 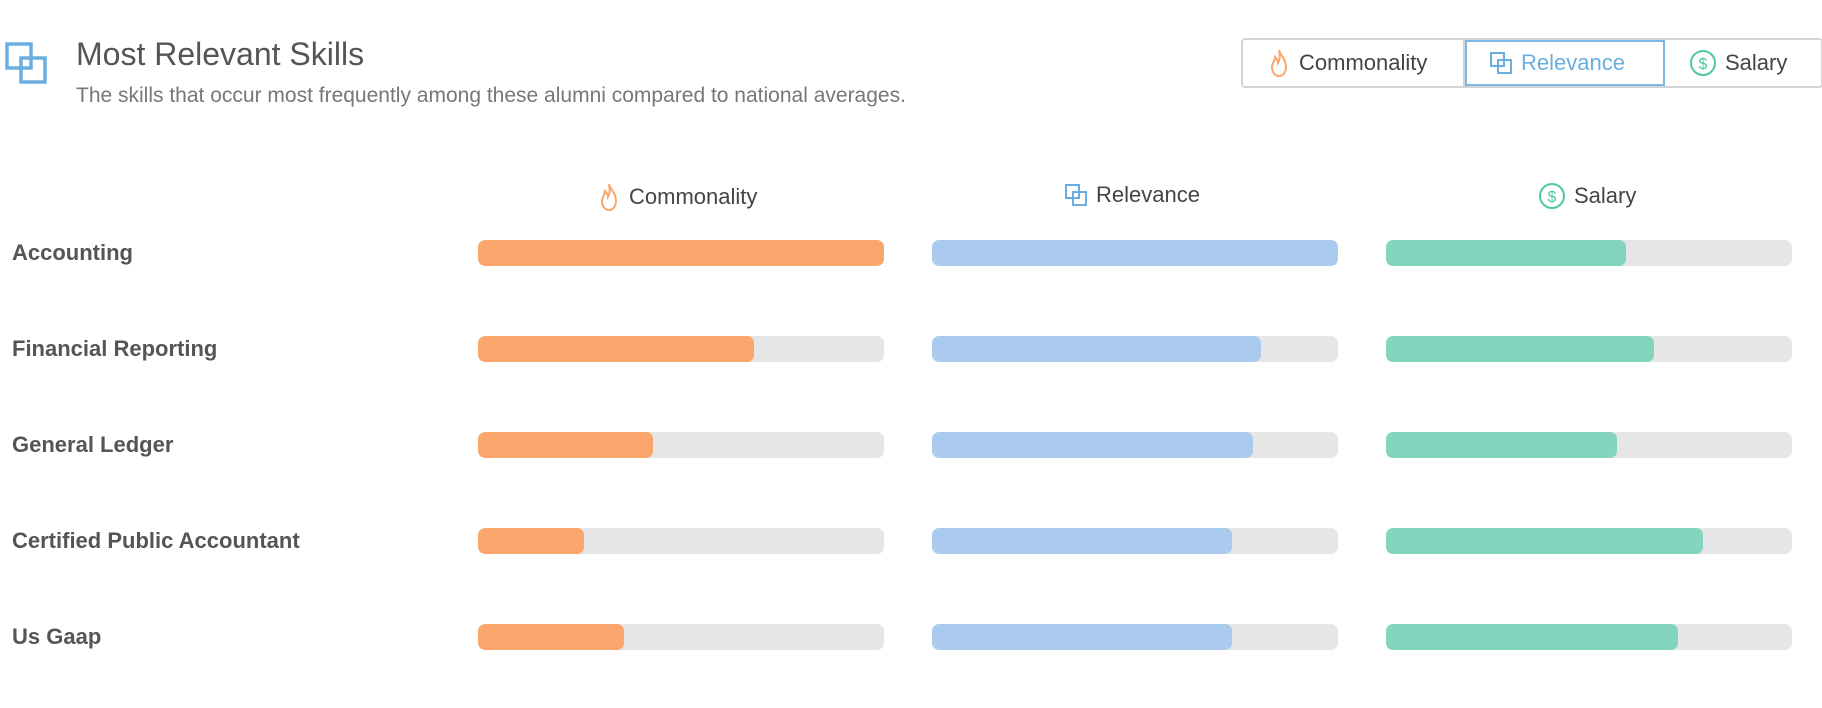 What do you see at coordinates (1756, 62) in the screenshot?
I see `toggle-salary-label: Salary` at bounding box center [1756, 62].